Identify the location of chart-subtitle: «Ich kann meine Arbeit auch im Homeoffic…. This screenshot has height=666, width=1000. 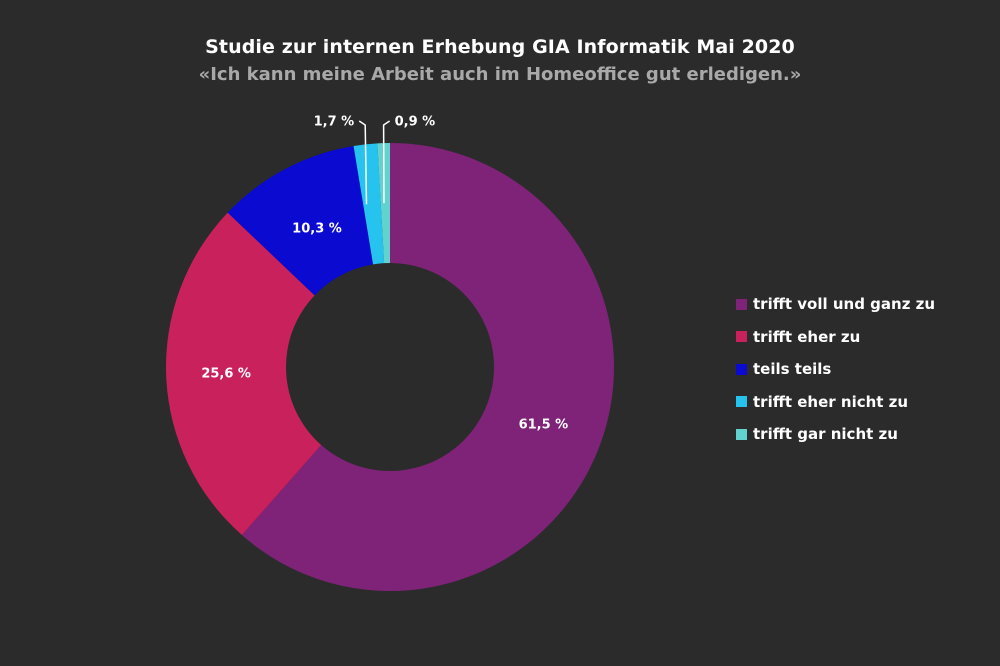
(500, 74).